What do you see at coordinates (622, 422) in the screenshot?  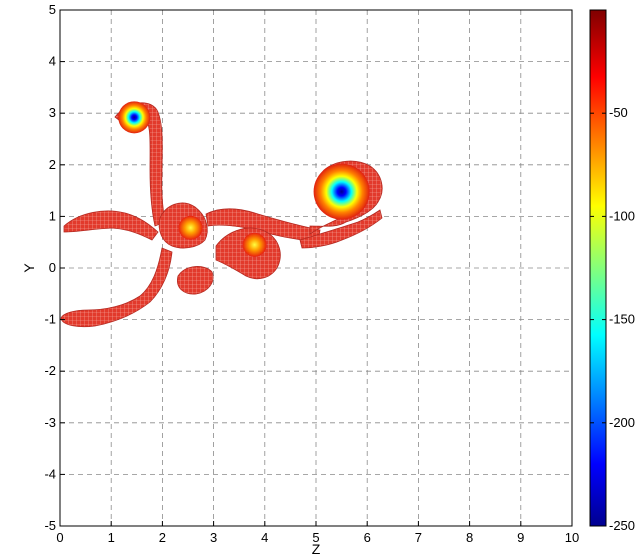 I see `colorbar-tick-label: -200` at bounding box center [622, 422].